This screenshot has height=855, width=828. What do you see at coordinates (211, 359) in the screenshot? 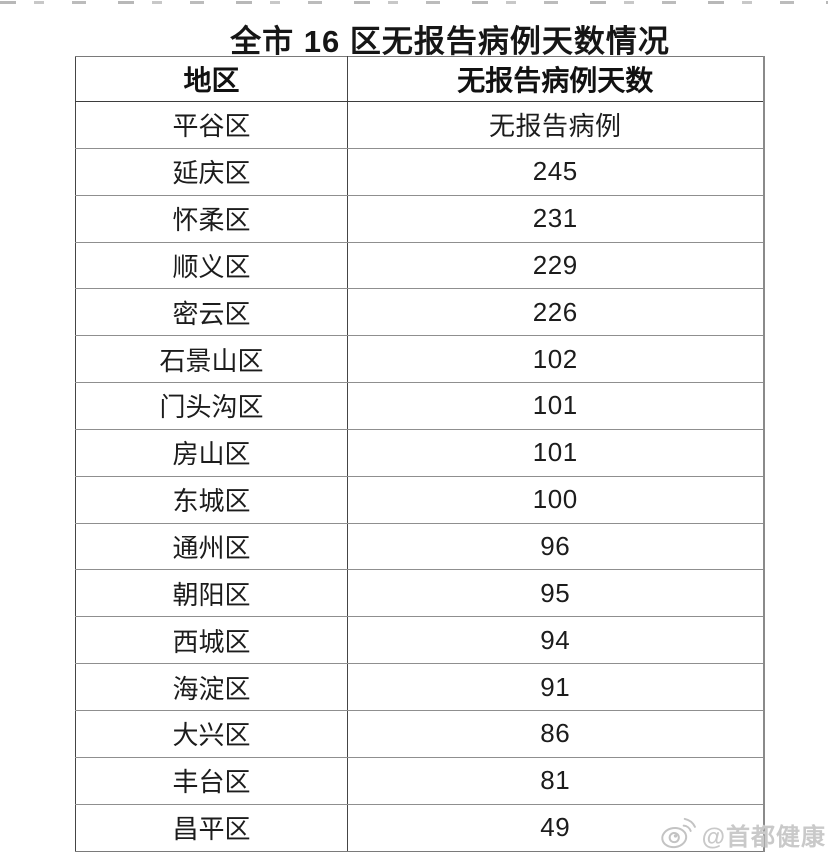
I see `district-cell: 石景山区` at bounding box center [211, 359].